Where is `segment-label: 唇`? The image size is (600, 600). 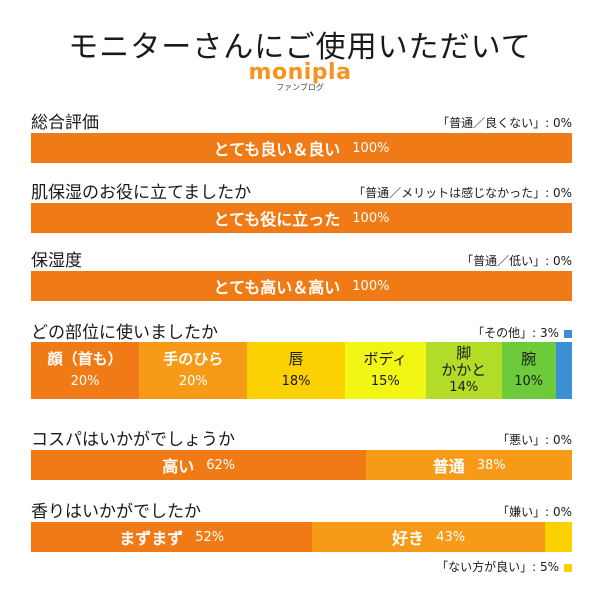 segment-label: 唇 is located at coordinates (296, 359).